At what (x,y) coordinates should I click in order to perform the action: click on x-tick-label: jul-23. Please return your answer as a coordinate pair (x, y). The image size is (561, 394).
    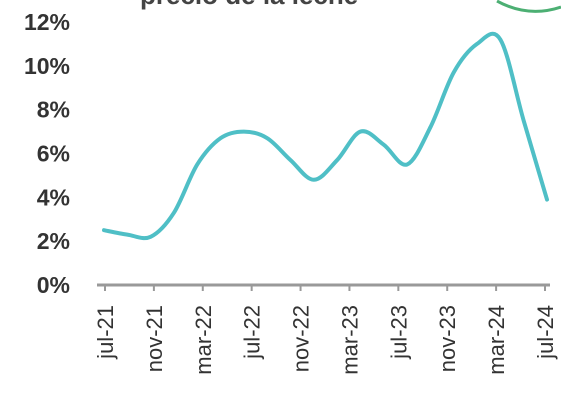
    Looking at the image, I should click on (398, 332).